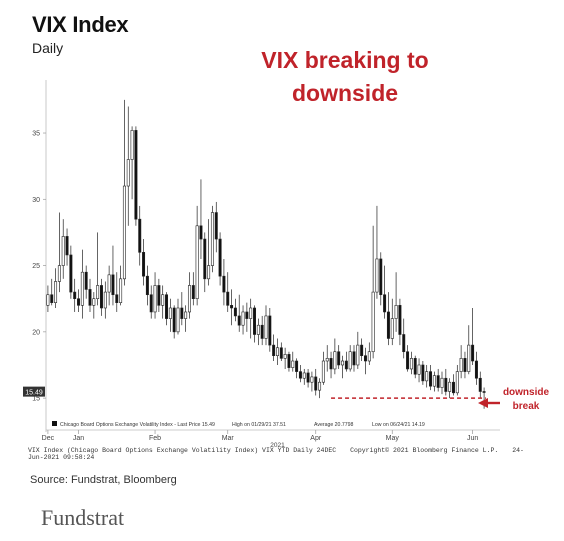  What do you see at coordinates (36, 332) in the screenshot?
I see `y-tick-label: 20` at bounding box center [36, 332].